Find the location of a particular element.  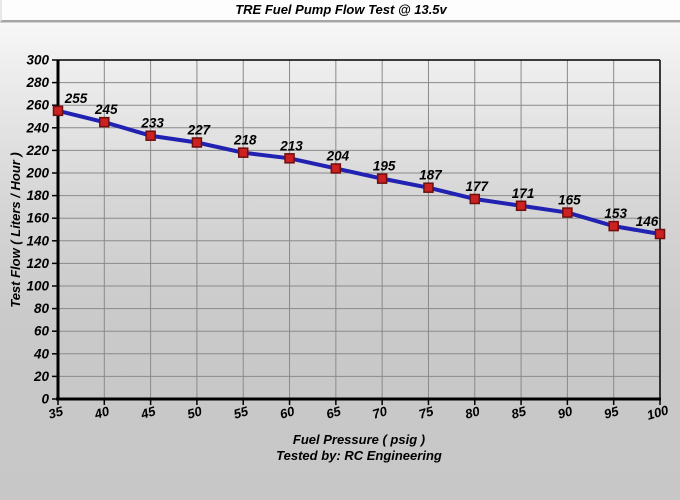

y-tick-label: 280 is located at coordinates (37, 82).